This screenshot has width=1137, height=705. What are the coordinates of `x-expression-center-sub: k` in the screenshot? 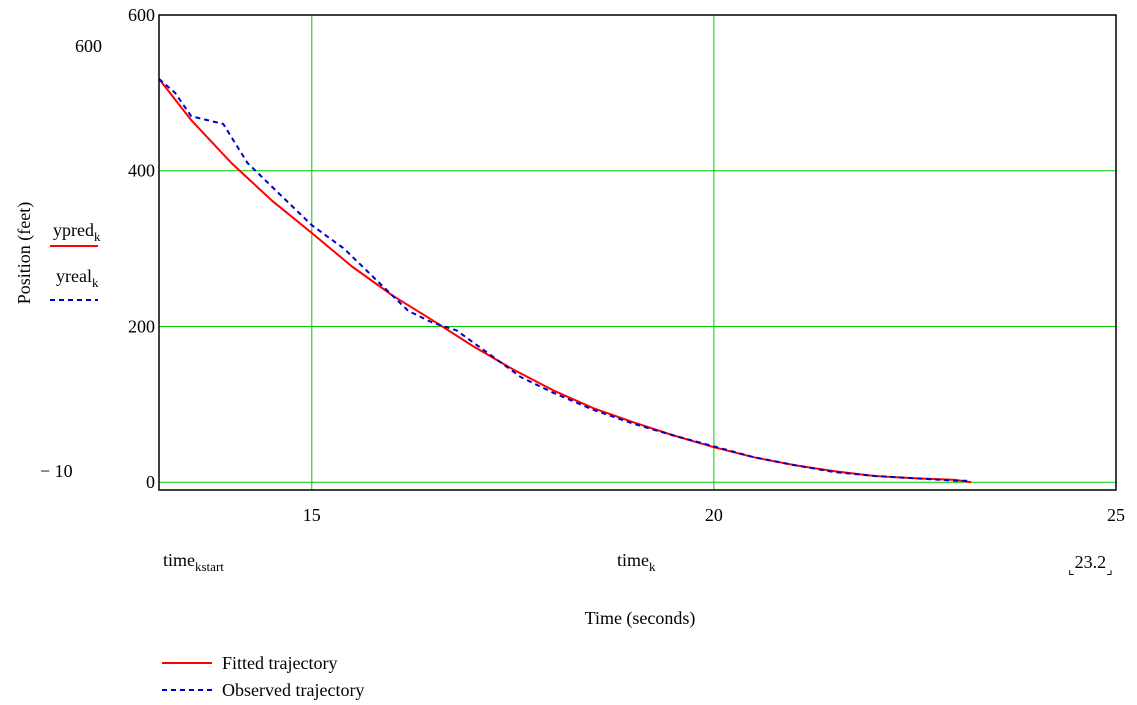 It's located at (652, 566).